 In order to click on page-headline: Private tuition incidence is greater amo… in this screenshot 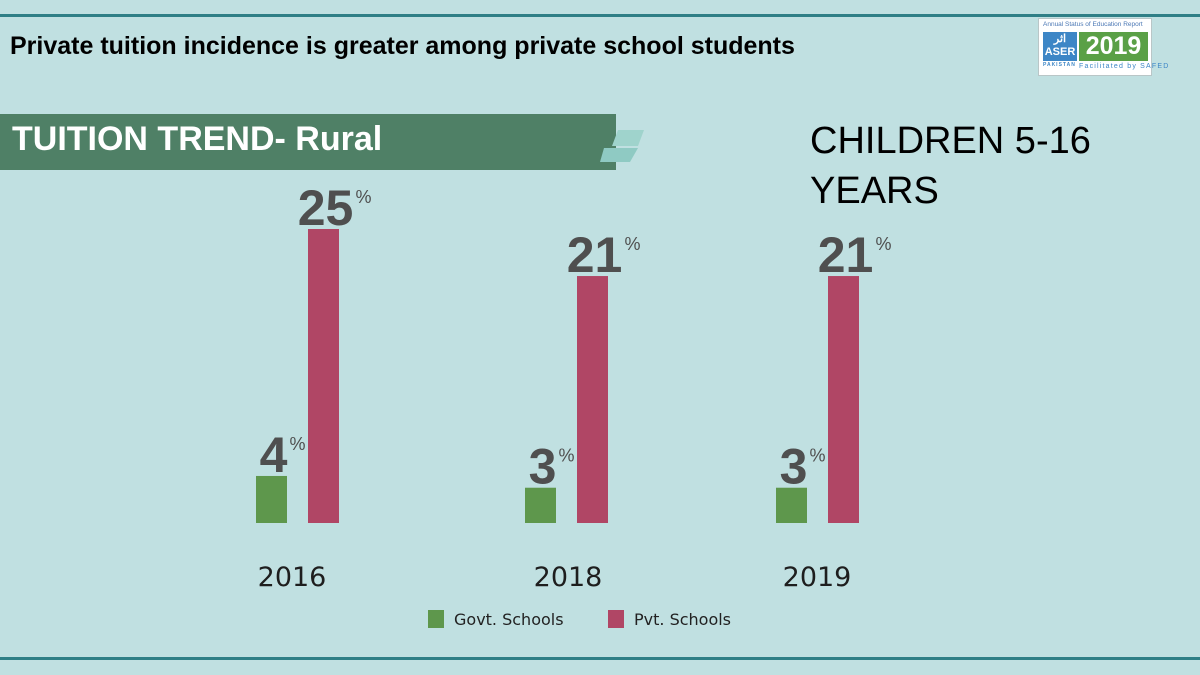, I will do `click(402, 46)`.